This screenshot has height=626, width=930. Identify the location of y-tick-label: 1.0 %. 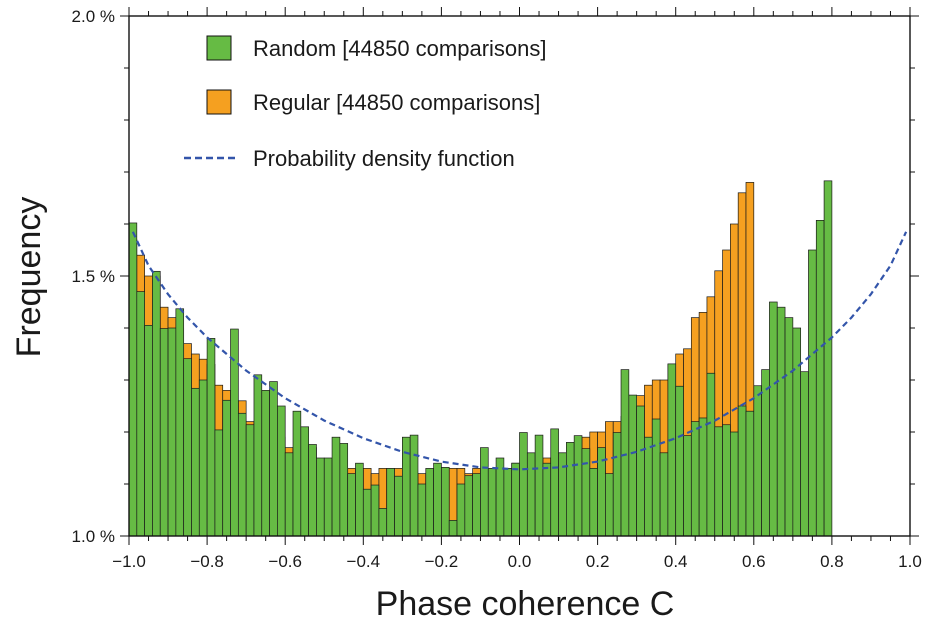
(93, 536).